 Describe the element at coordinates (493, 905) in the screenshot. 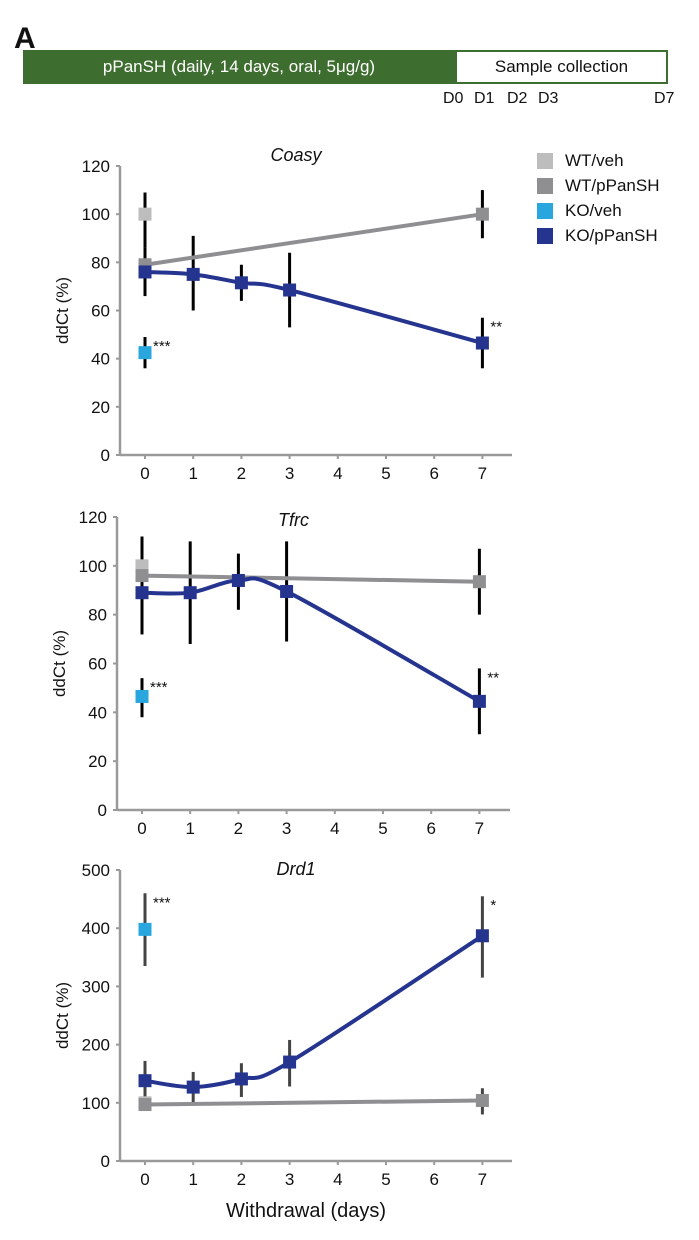

I see `significance-marker: *` at that location.